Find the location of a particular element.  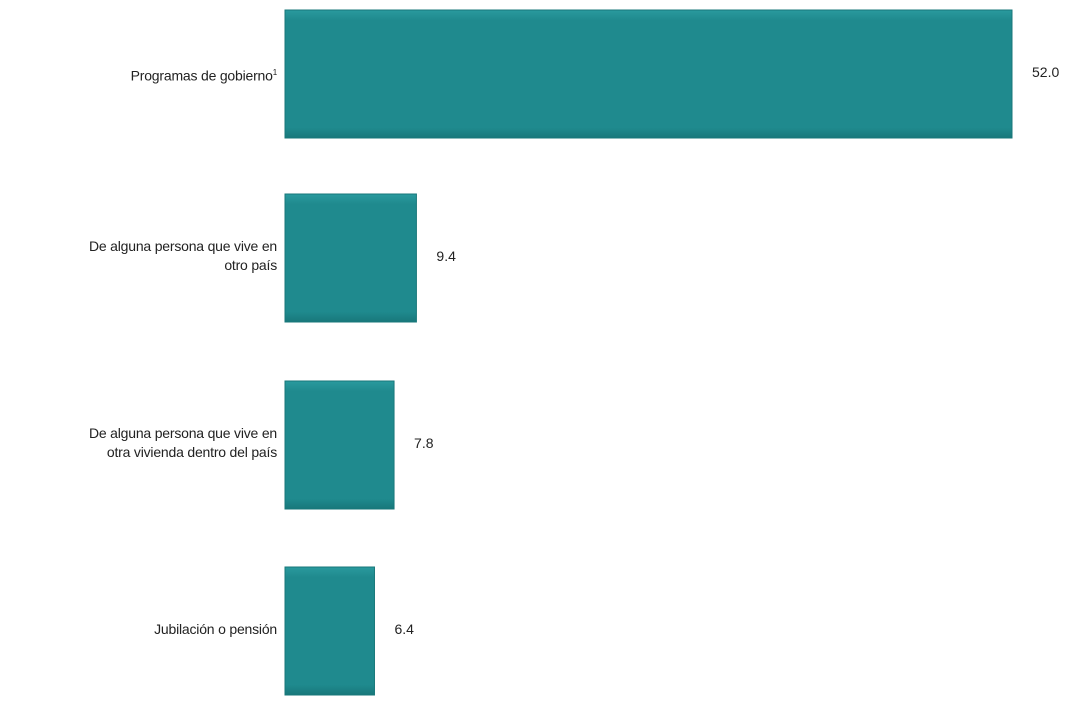

category-label-2: De alguna persona que vive en otro país is located at coordinates (182, 255).